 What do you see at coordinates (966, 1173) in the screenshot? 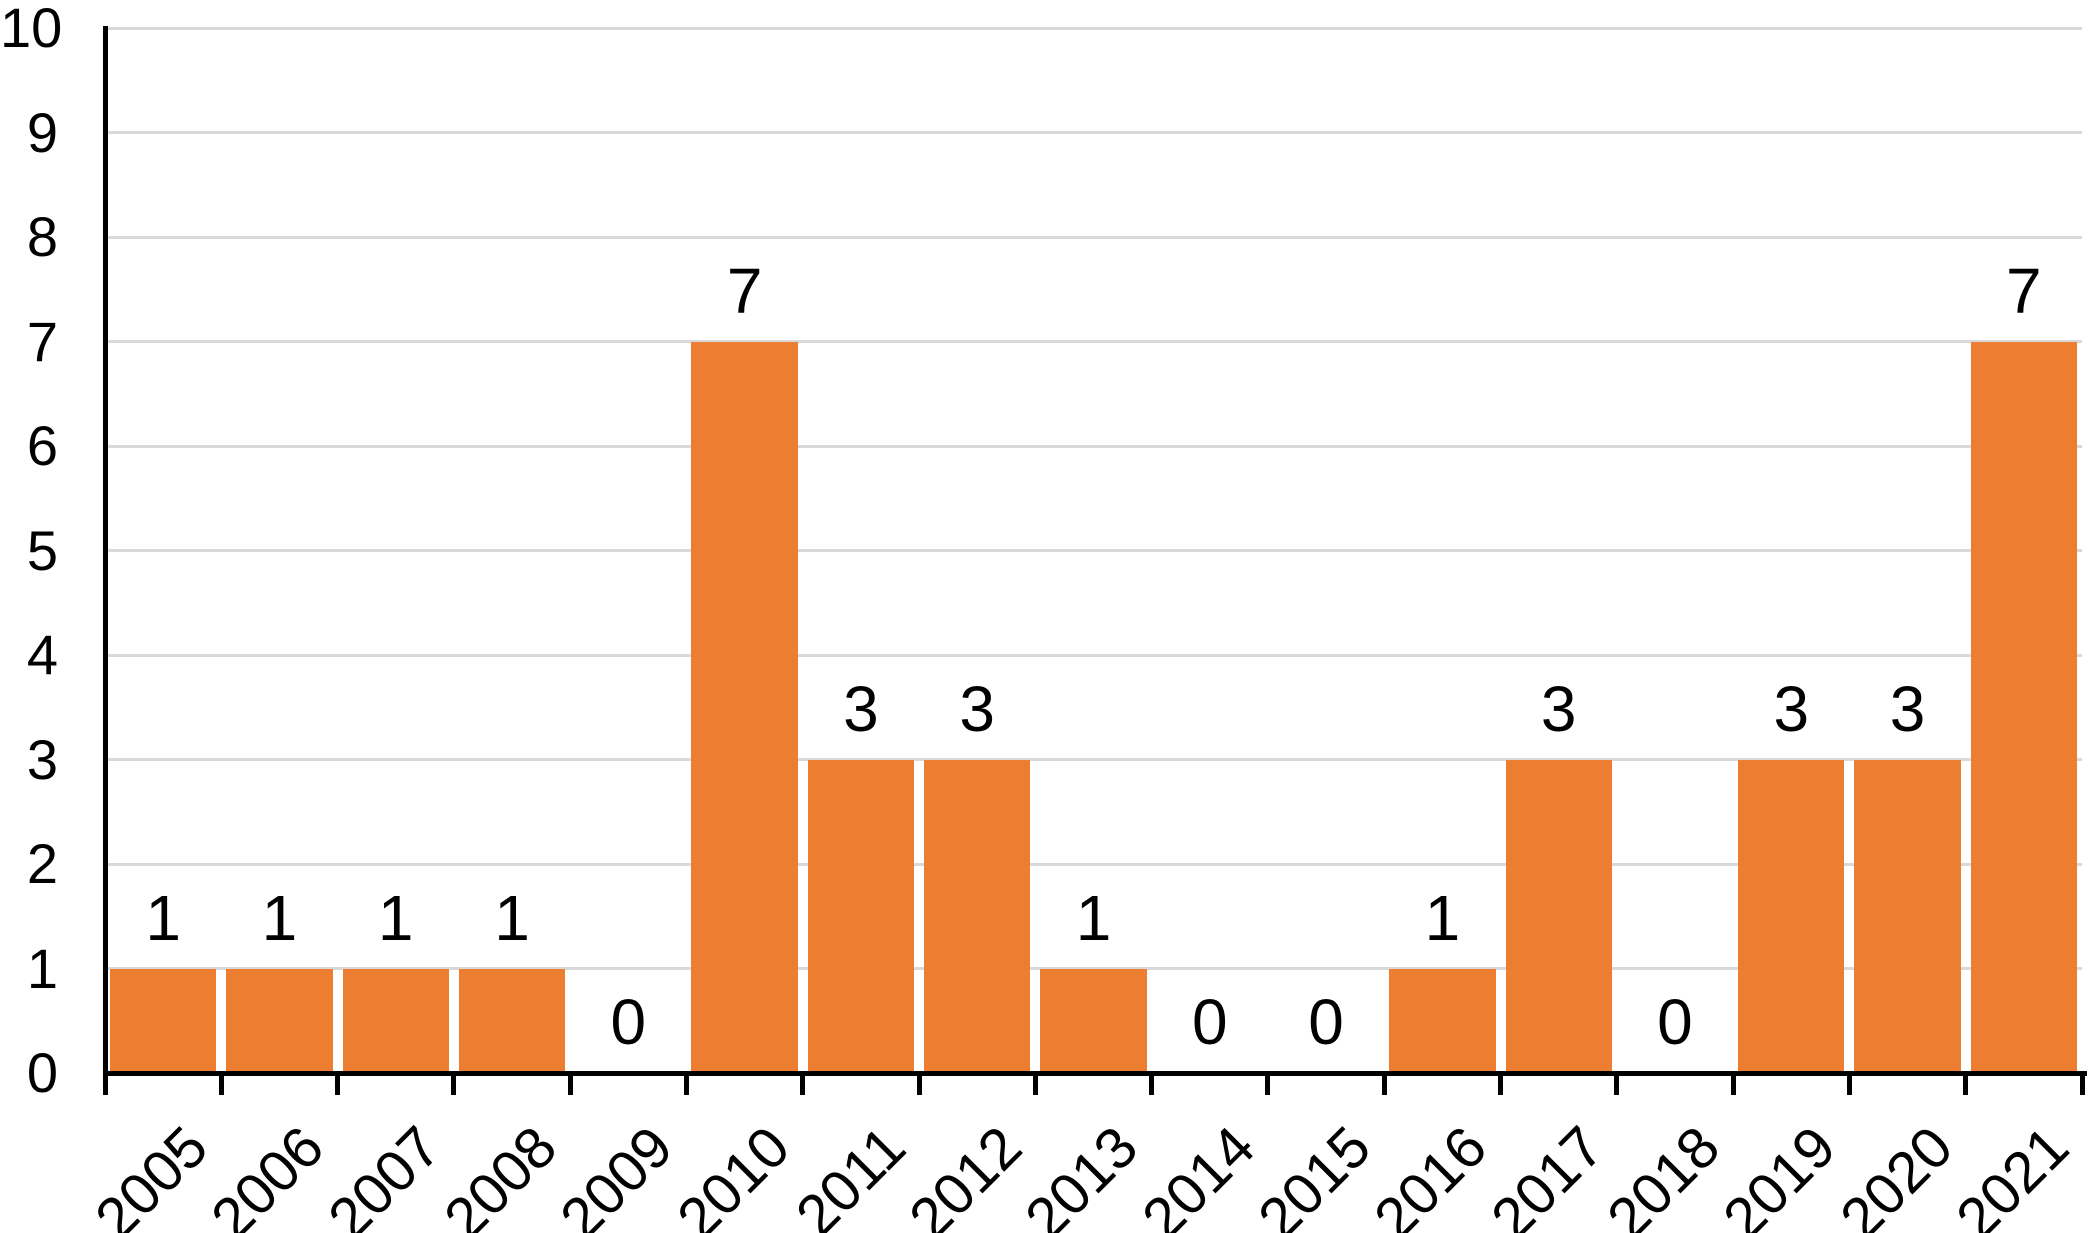
I see `x-axis-year-label: 2012` at bounding box center [966, 1173].